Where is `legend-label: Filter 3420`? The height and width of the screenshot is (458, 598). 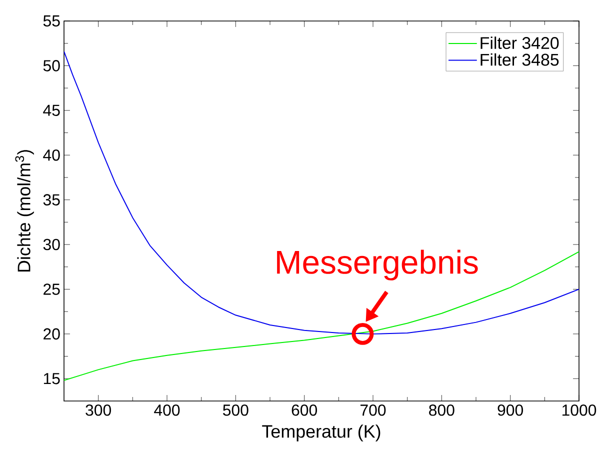 legend-label: Filter 3420 is located at coordinates (519, 43).